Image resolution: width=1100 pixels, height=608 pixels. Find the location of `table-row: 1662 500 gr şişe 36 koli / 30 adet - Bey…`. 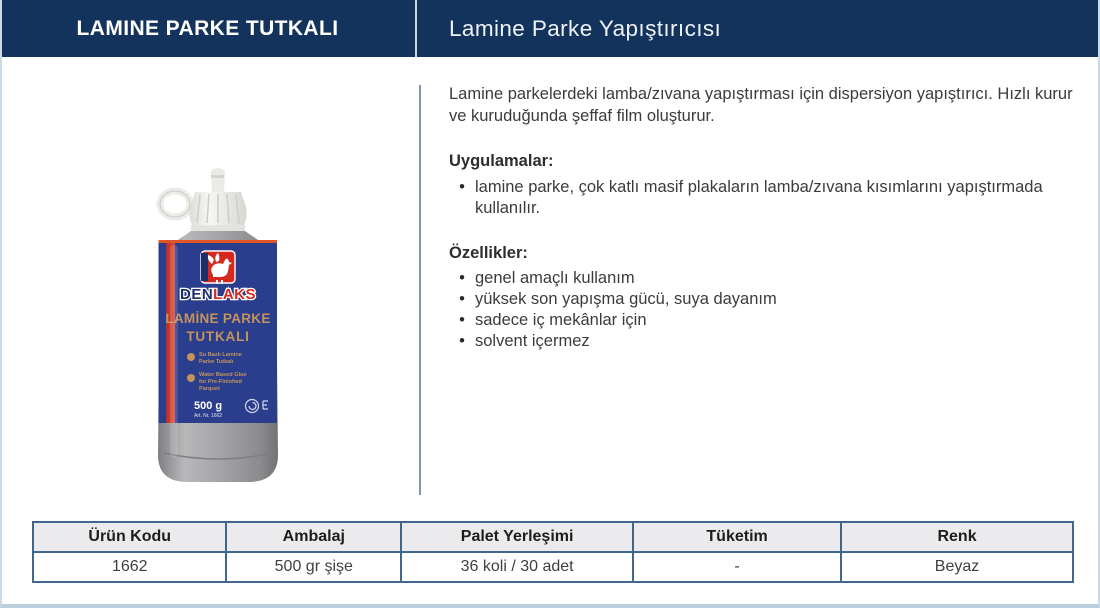

table-row: 1662 500 gr şişe 36 koli / 30 adet - Bey… is located at coordinates (552, 567).